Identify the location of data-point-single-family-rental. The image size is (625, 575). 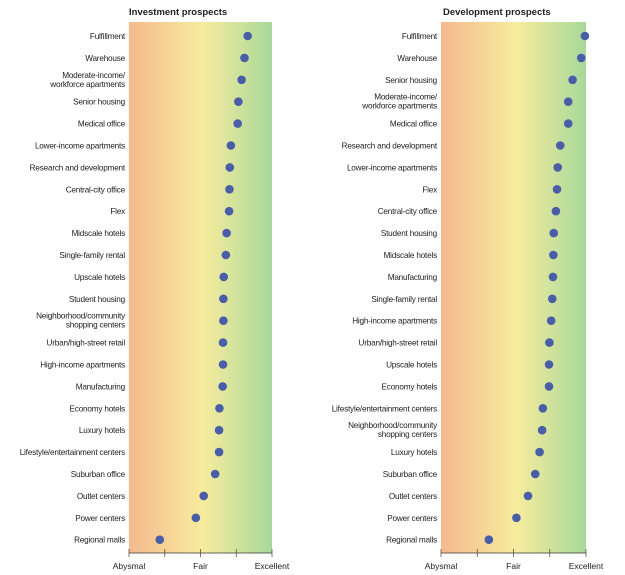
(552, 299).